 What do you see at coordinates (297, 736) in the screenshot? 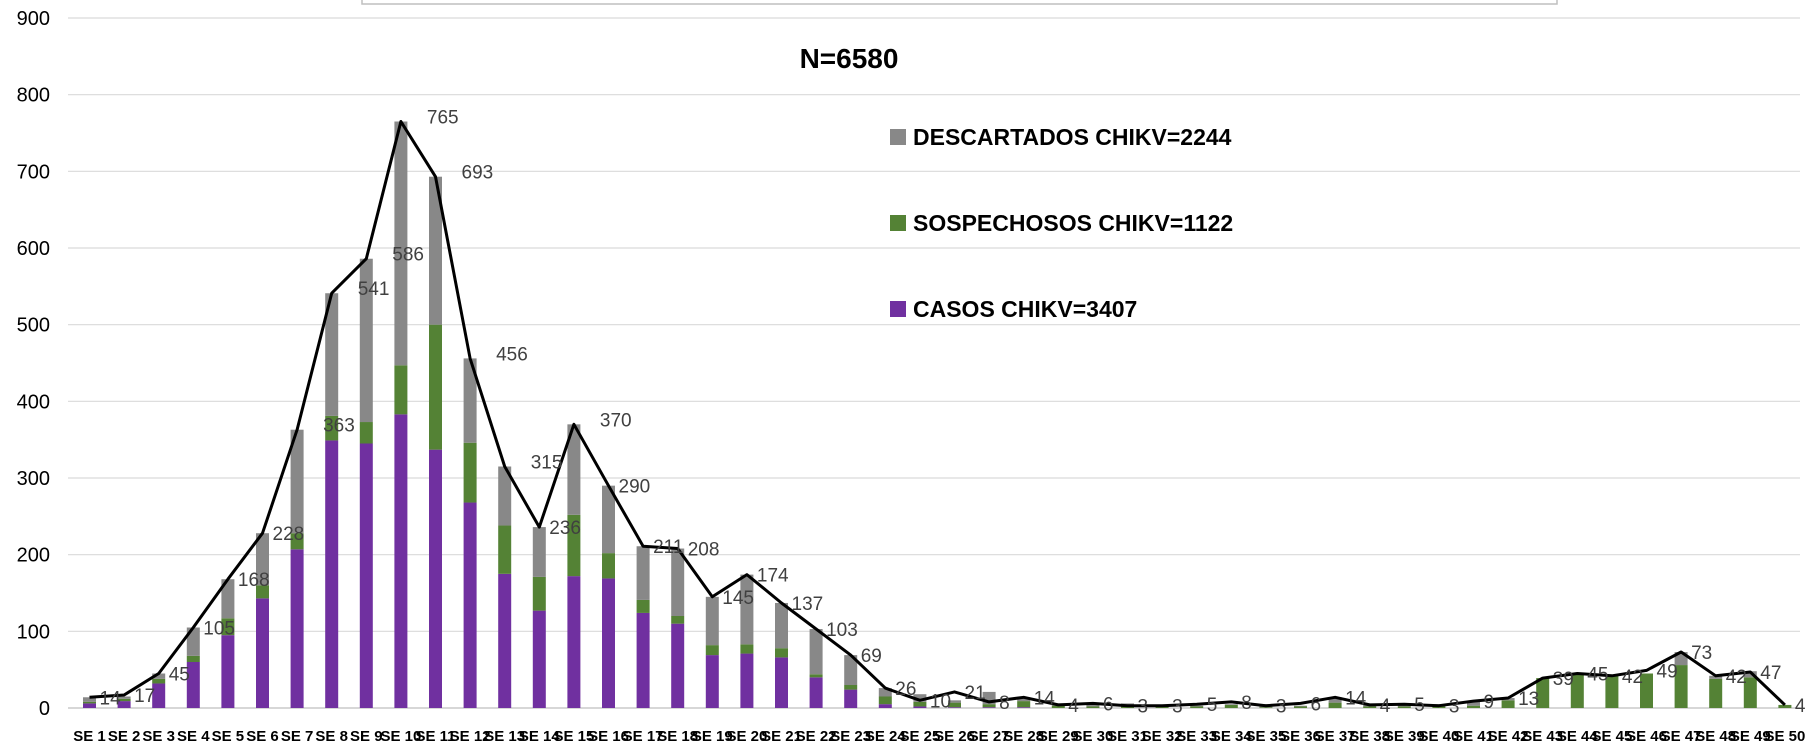
I see `x-tick-label: SE 7` at bounding box center [297, 736].